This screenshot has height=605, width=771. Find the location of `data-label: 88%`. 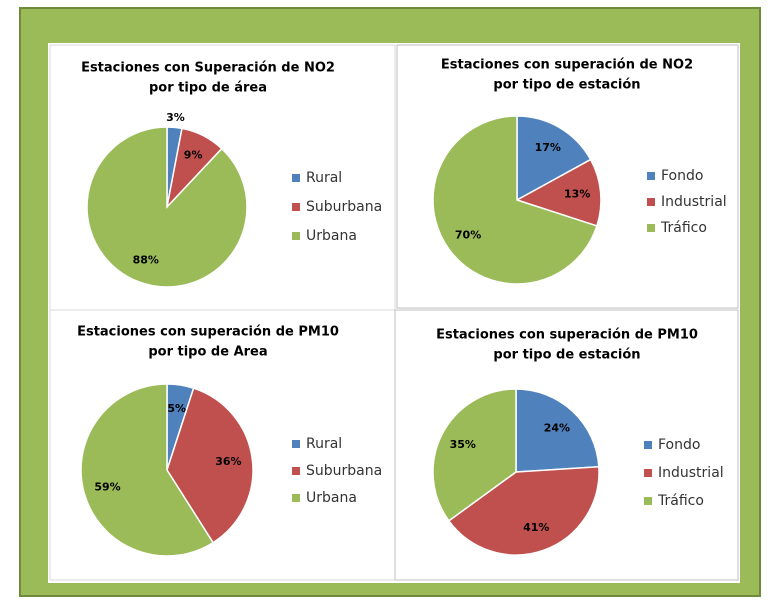

data-label: 88% is located at coordinates (146, 260).